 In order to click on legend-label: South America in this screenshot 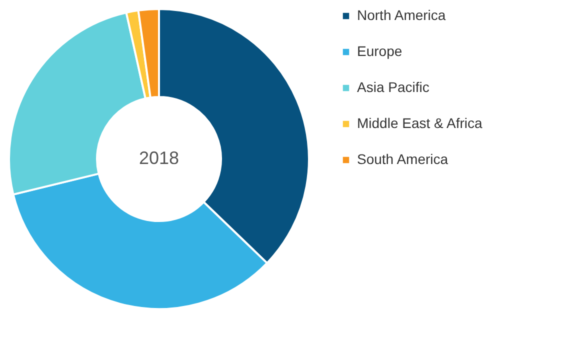, I will do `click(402, 159)`.